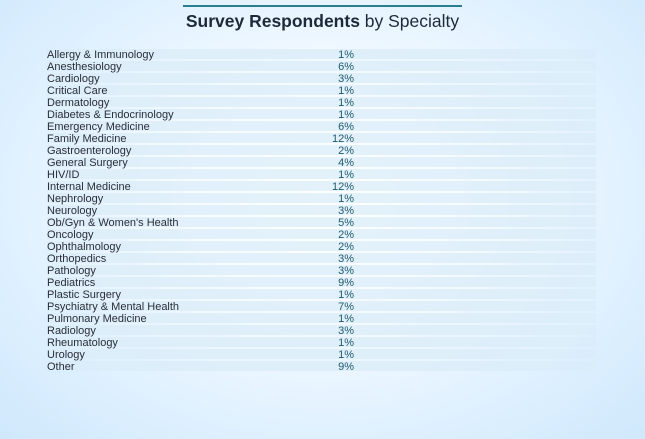 The height and width of the screenshot is (439, 645). What do you see at coordinates (110, 115) in the screenshot?
I see `specialty-label: Diabetes & Endocrinology` at bounding box center [110, 115].